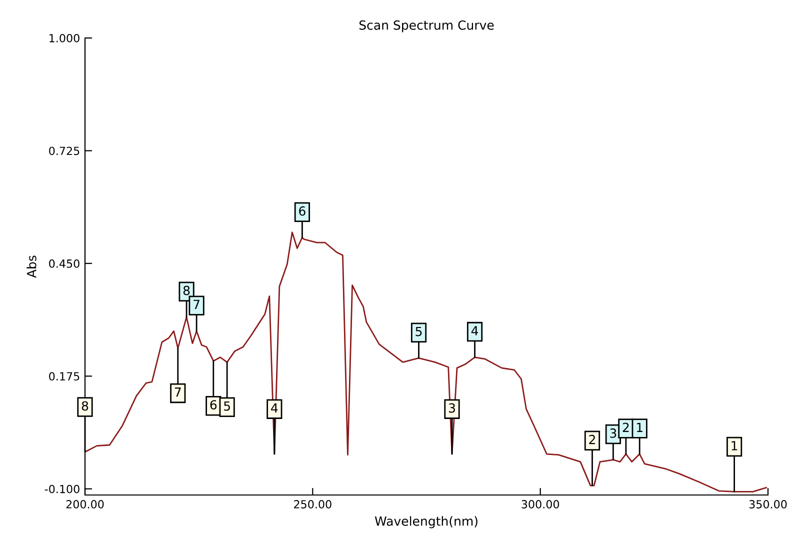 The height and width of the screenshot is (538, 796). I want to click on x-tick-label: 200.00, so click(85, 504).